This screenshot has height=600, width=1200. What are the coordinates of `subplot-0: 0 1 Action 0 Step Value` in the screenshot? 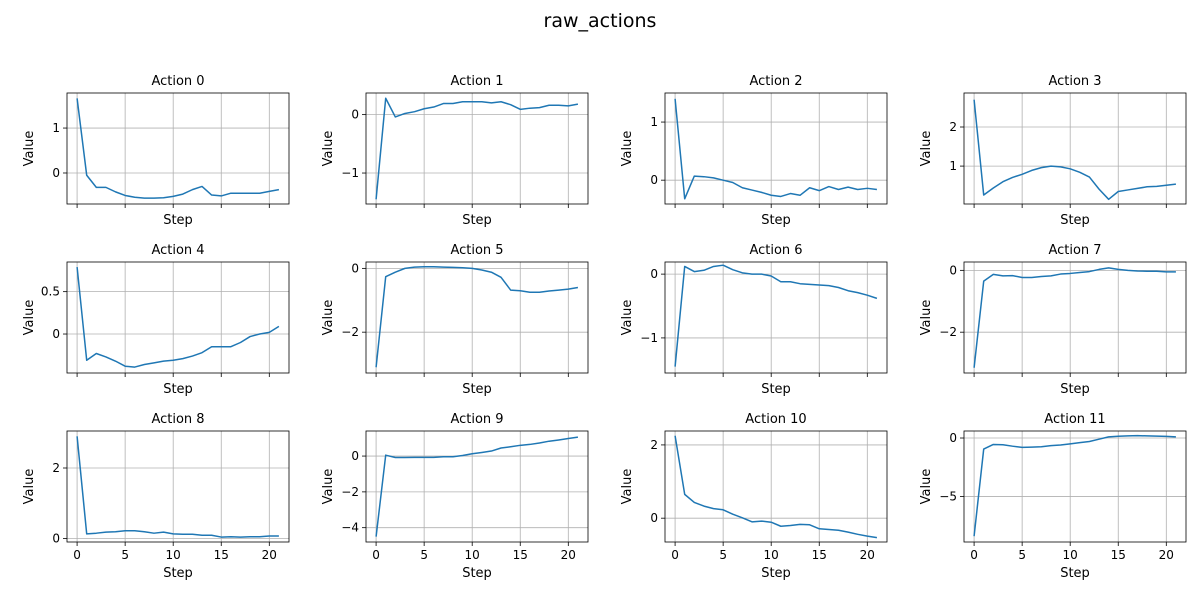 It's located at (156, 151).